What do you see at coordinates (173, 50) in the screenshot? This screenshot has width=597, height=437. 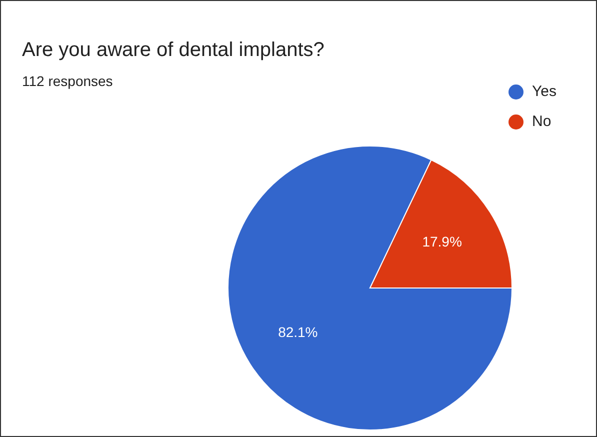 I see `chart-title: Are you aware of dental implants?` at bounding box center [173, 50].